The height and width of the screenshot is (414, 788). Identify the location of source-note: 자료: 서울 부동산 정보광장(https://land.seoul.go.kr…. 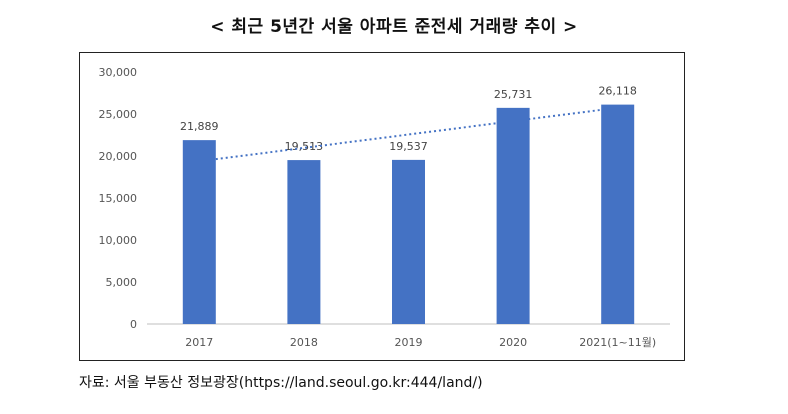
(281, 383).